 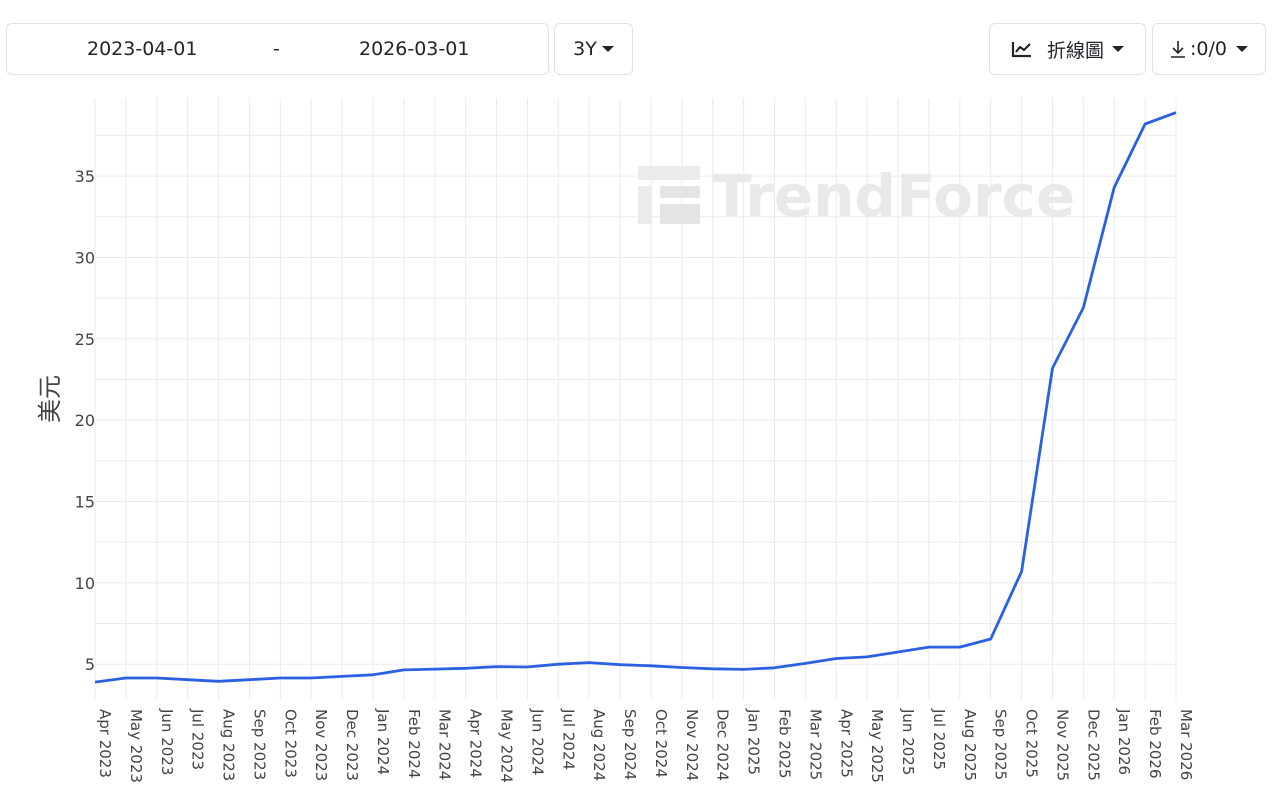 What do you see at coordinates (1124, 741) in the screenshot?
I see `x-tick-label: Jan 2026` at bounding box center [1124, 741].